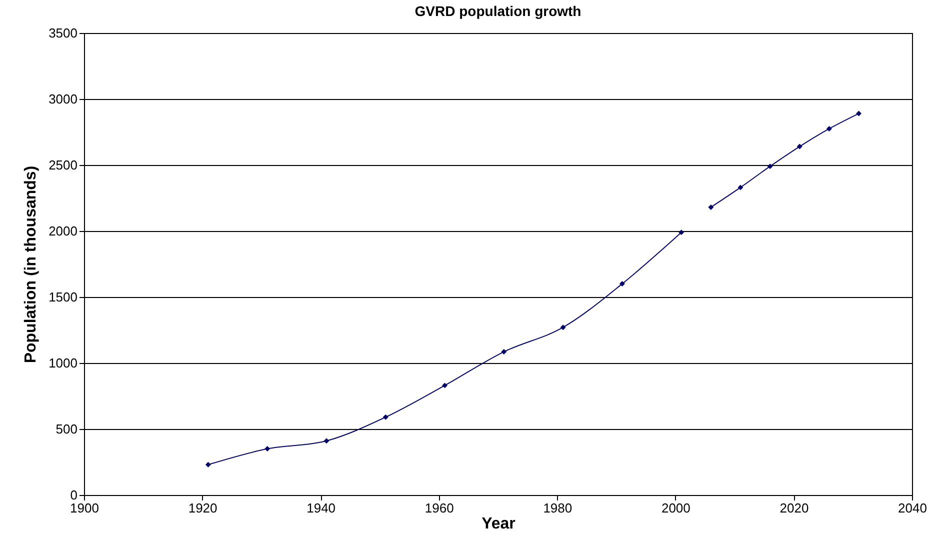 Image resolution: width=936 pixels, height=557 pixels. Describe the element at coordinates (63, 297) in the screenshot. I see `y-tick-label: 1500` at that location.